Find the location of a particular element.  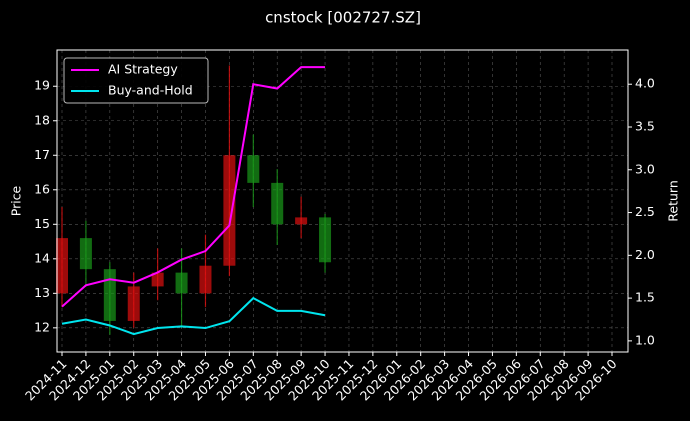

y2-tick-label: 3.0 is located at coordinates (645, 168).